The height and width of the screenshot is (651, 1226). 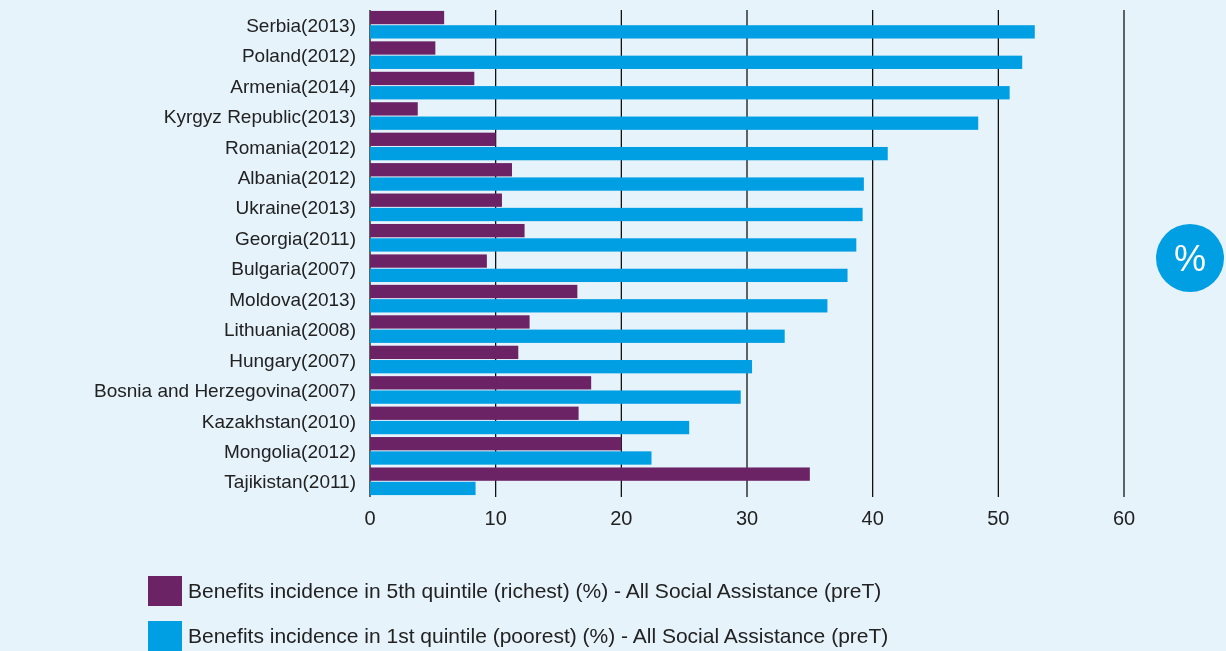 I want to click on y-tick-label: Albania(2012), so click(x=296, y=178).